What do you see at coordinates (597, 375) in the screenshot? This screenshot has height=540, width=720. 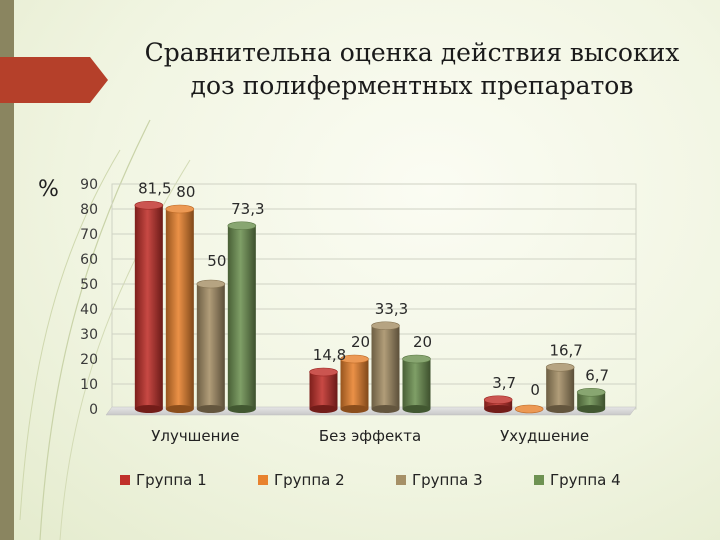 I see `data-label: 6,7` at bounding box center [597, 375].